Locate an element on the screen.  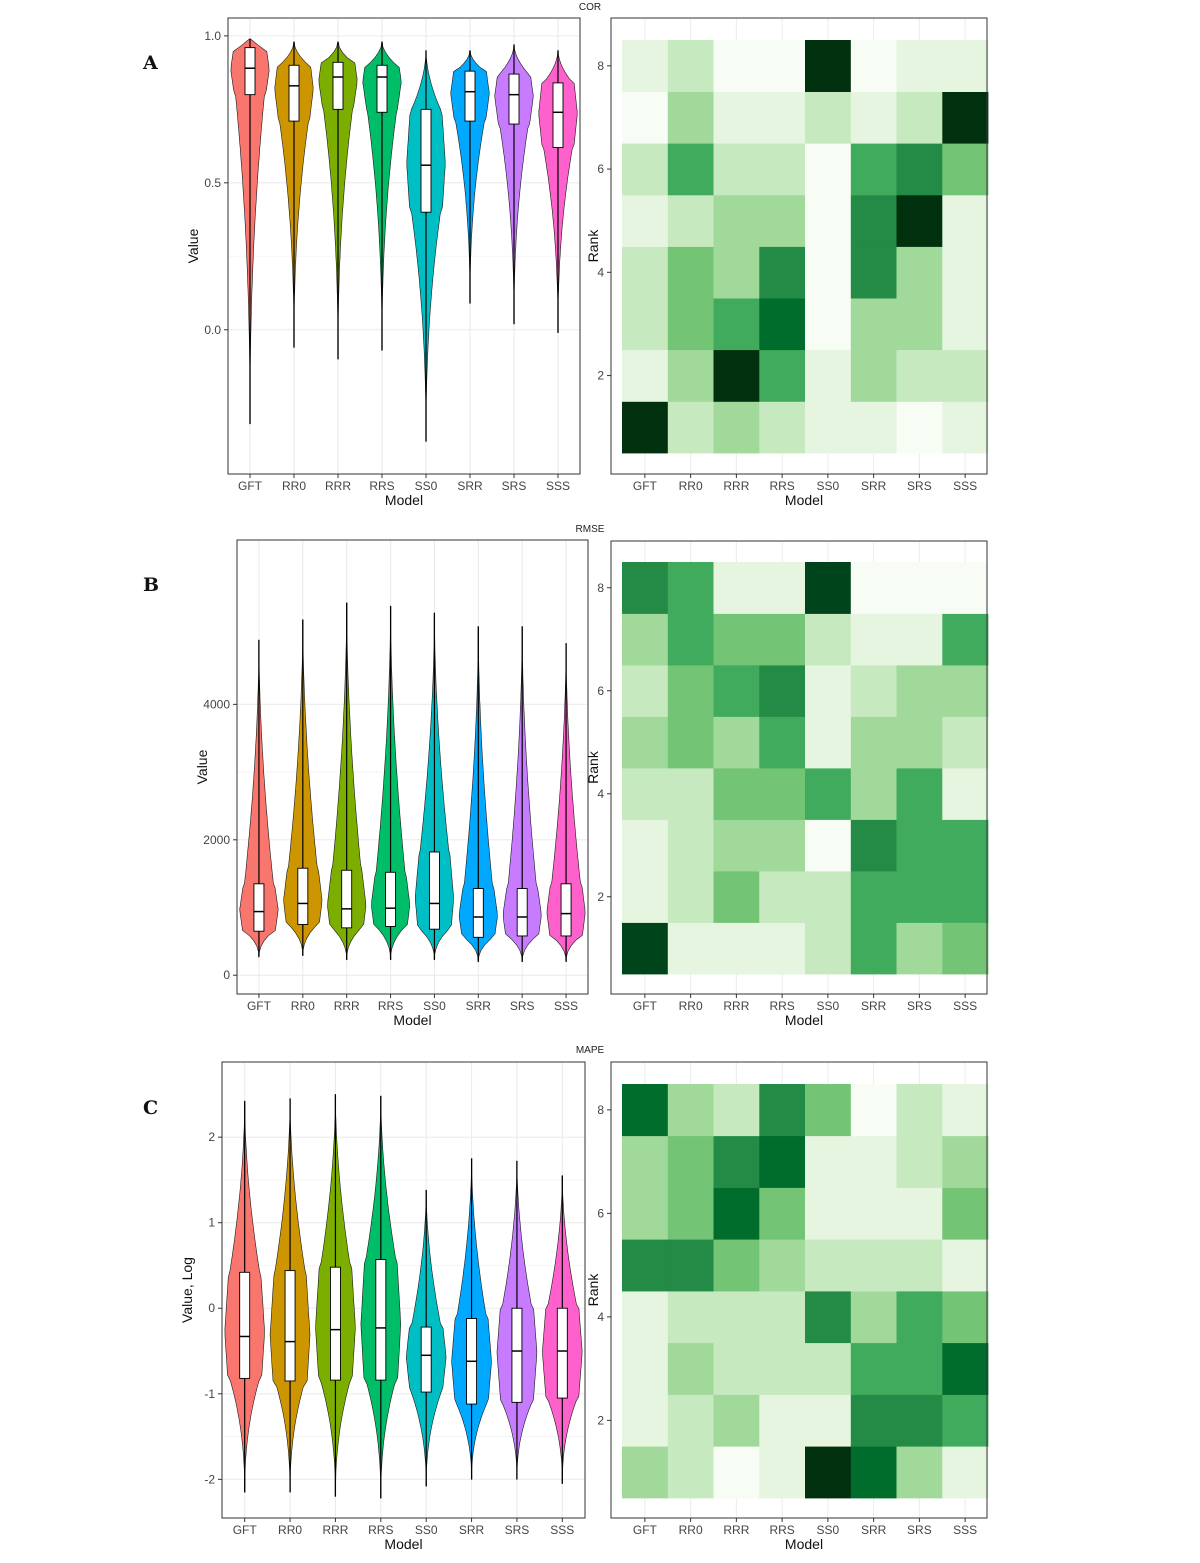
iqr-box-srr is located at coordinates (470, 96).